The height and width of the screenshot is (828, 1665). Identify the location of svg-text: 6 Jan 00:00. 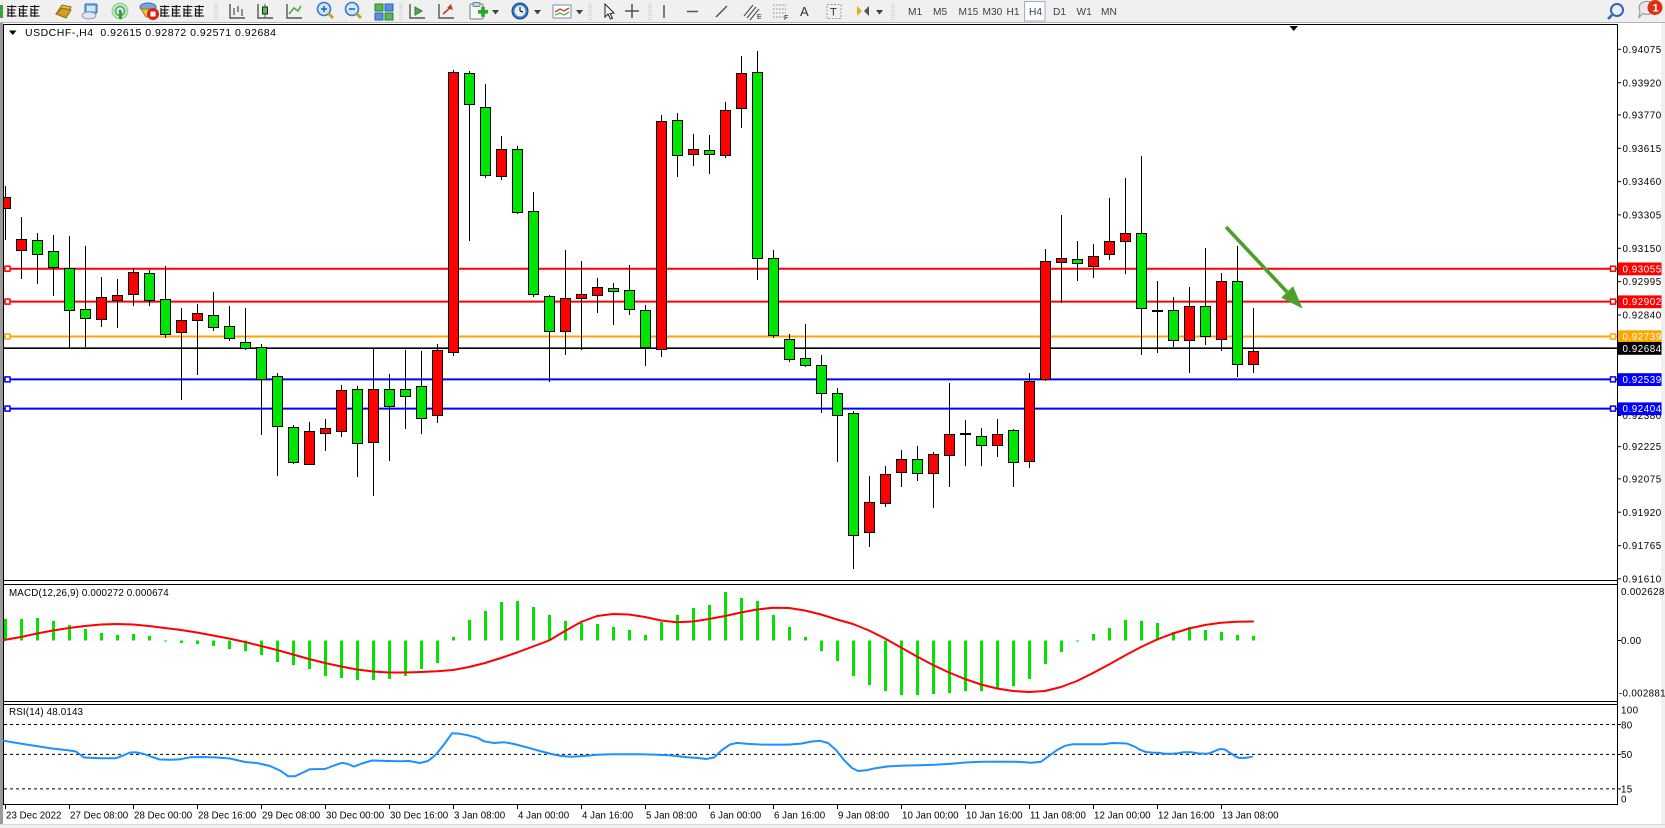
(736, 816).